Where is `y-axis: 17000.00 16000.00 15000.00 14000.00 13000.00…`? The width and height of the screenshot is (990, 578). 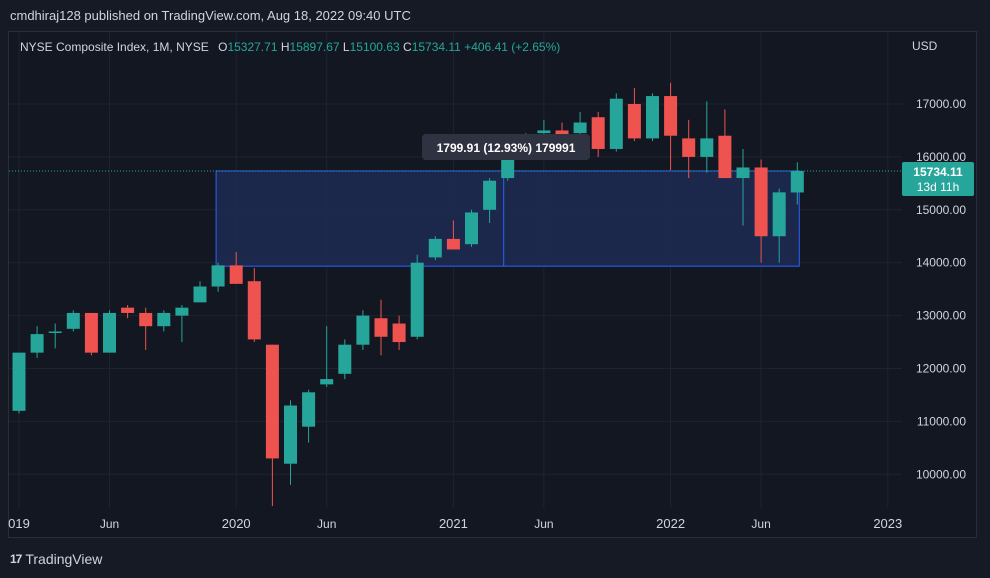 y-axis: 17000.00 16000.00 15000.00 14000.00 13000.00… is located at coordinates (941, 289).